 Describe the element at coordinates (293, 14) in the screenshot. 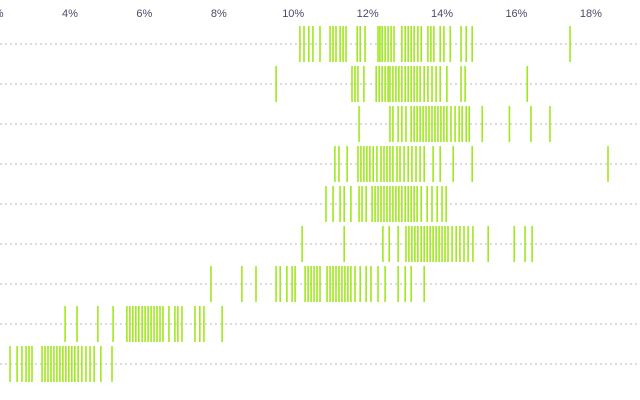

I see `x-tick-label: 10%` at that location.